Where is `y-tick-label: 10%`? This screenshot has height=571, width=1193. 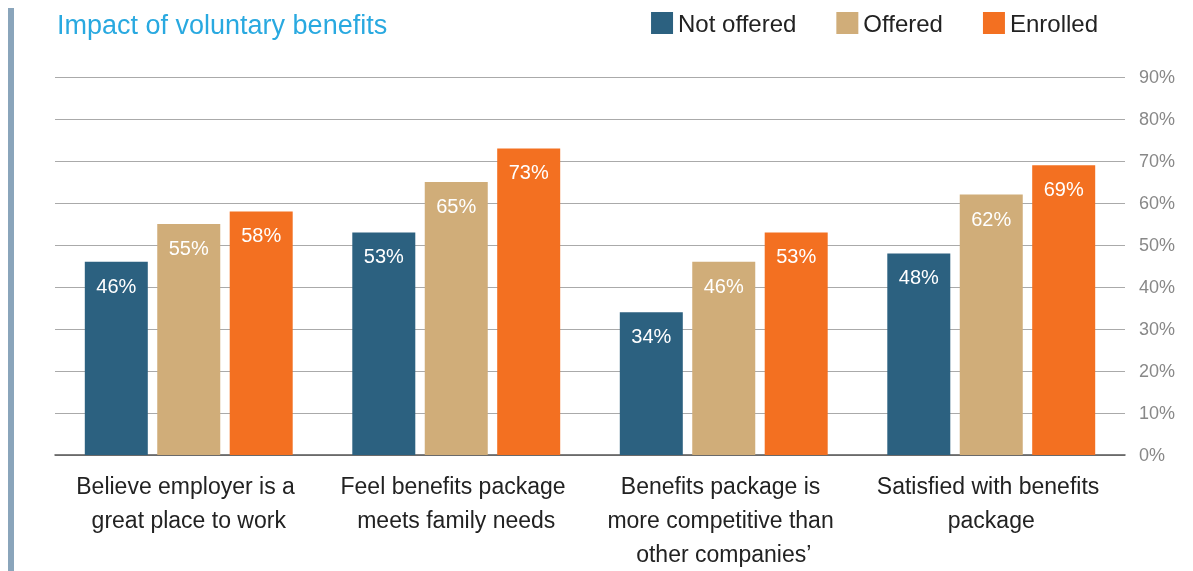 y-tick-label: 10% is located at coordinates (1157, 413).